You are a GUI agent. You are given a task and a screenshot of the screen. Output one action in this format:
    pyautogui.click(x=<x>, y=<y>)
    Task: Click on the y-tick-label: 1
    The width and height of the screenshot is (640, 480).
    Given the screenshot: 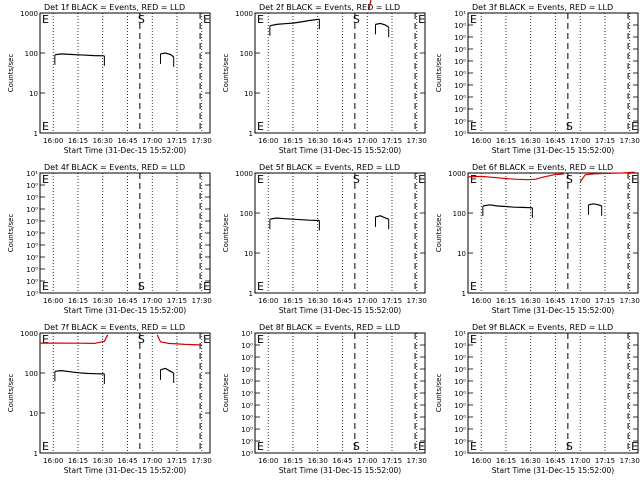 What is the action you would take?
    pyautogui.click(x=251, y=294)
    